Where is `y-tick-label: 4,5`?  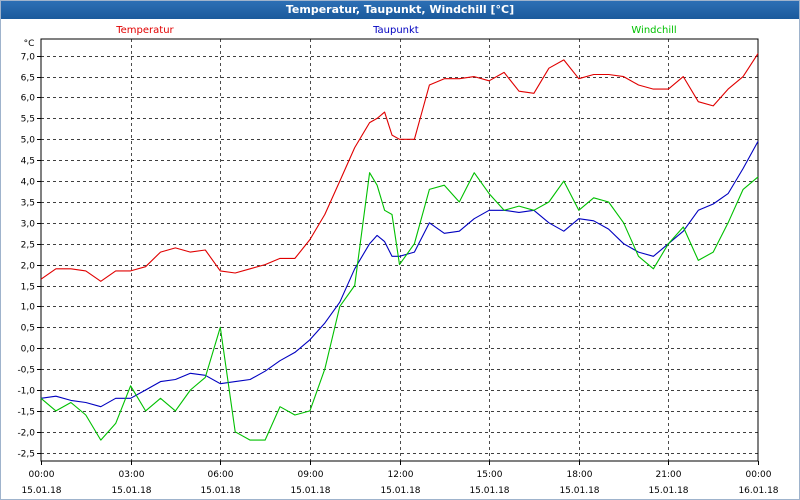
y-tick-label: 4,5 is located at coordinates (28, 162).